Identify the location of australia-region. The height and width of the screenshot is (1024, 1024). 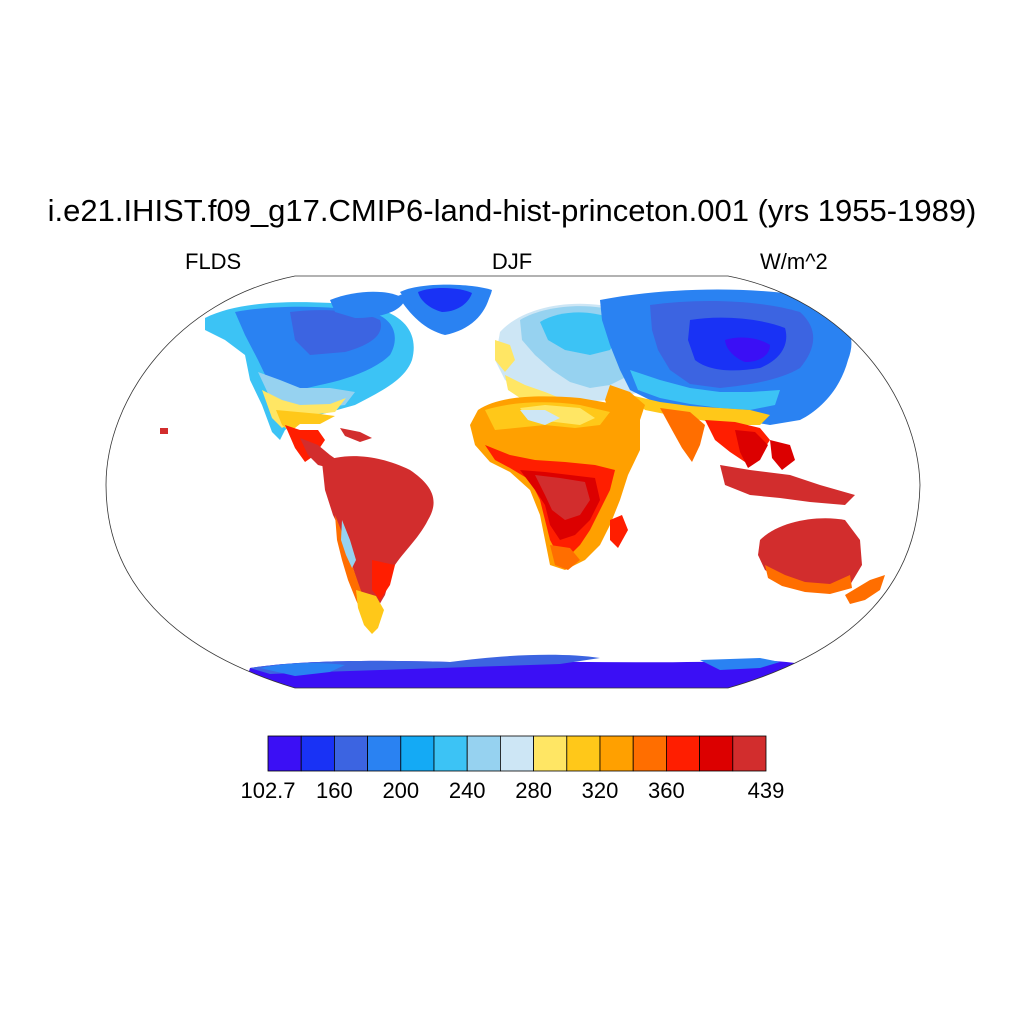
(821, 561).